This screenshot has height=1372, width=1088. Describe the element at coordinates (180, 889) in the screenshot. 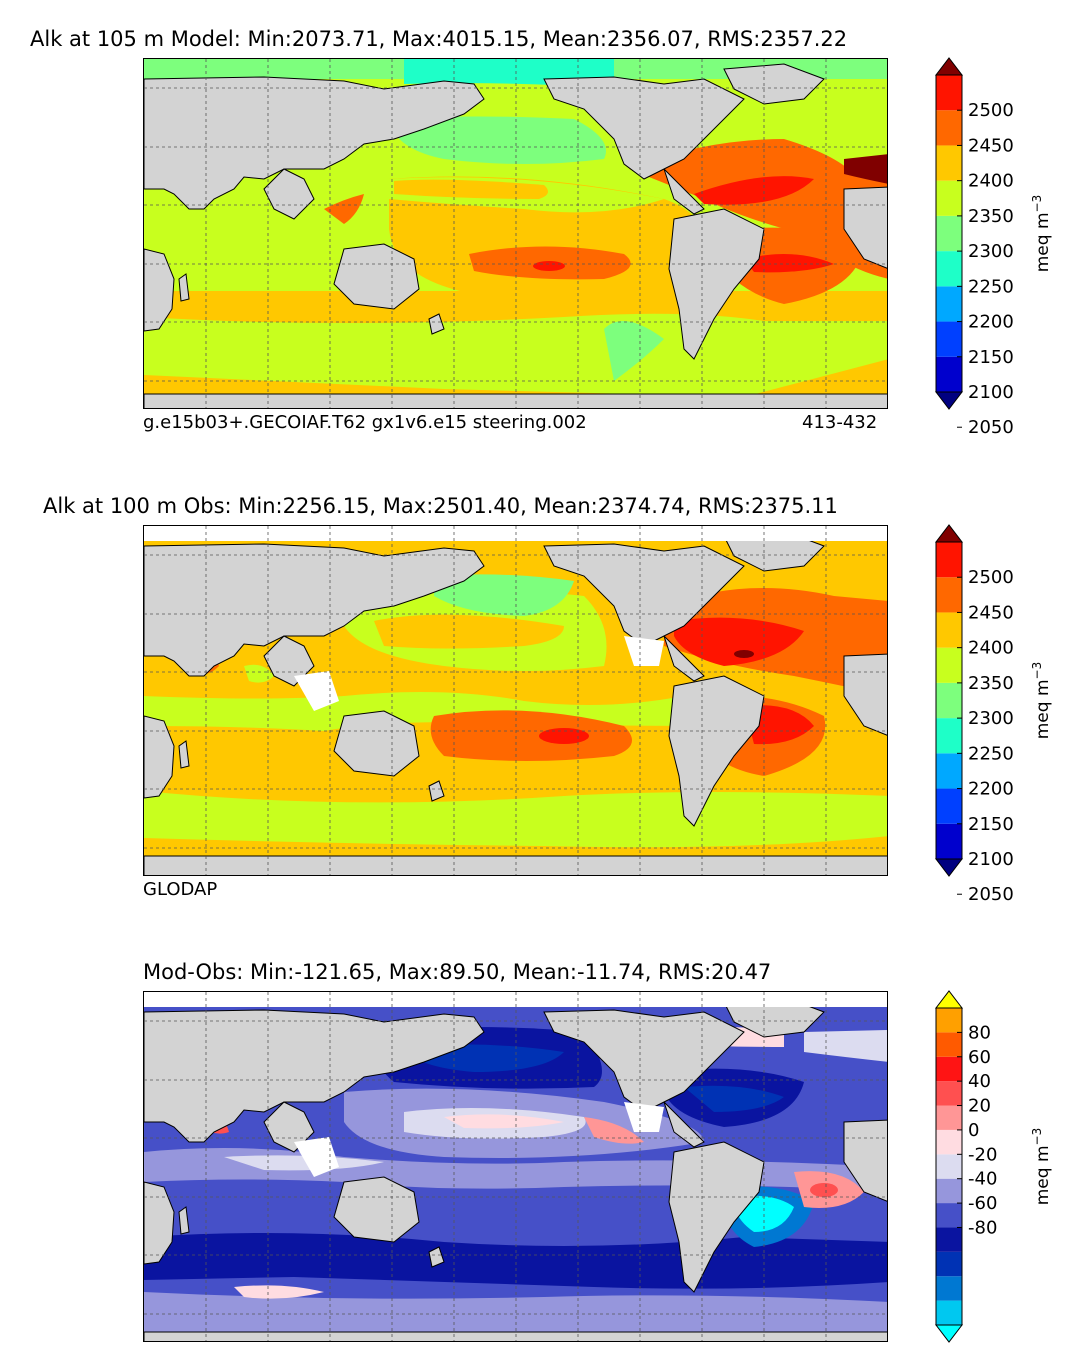

I see `obs-source-name: GLODAP` at that location.